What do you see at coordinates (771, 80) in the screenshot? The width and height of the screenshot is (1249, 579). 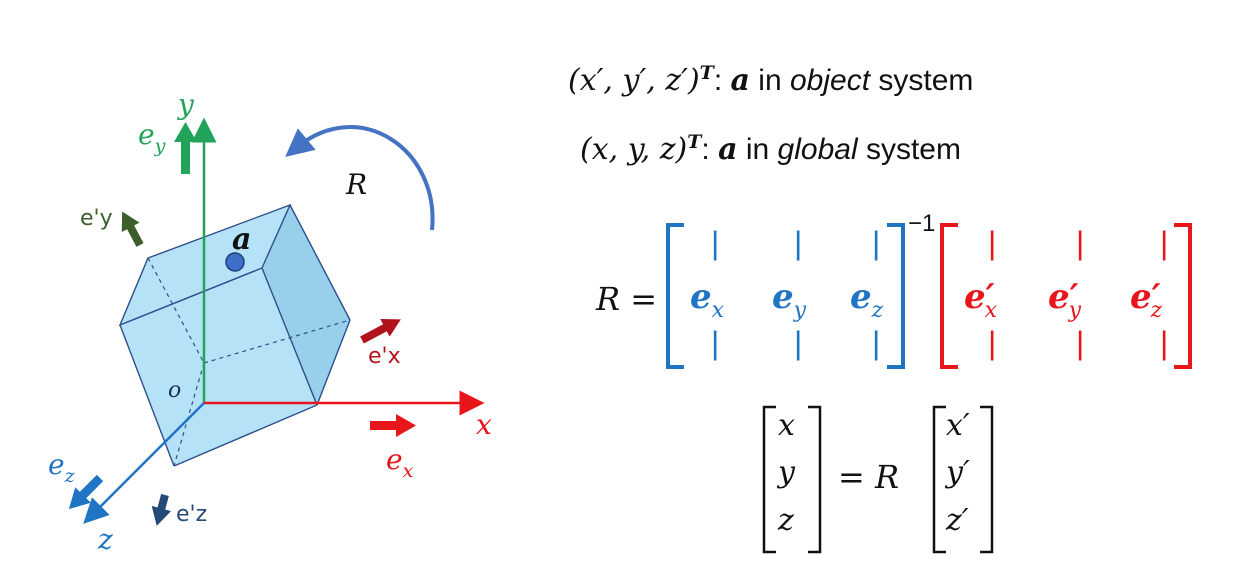 I see `object-system-line: (x′, y′, z′)T: a in object system` at bounding box center [771, 80].